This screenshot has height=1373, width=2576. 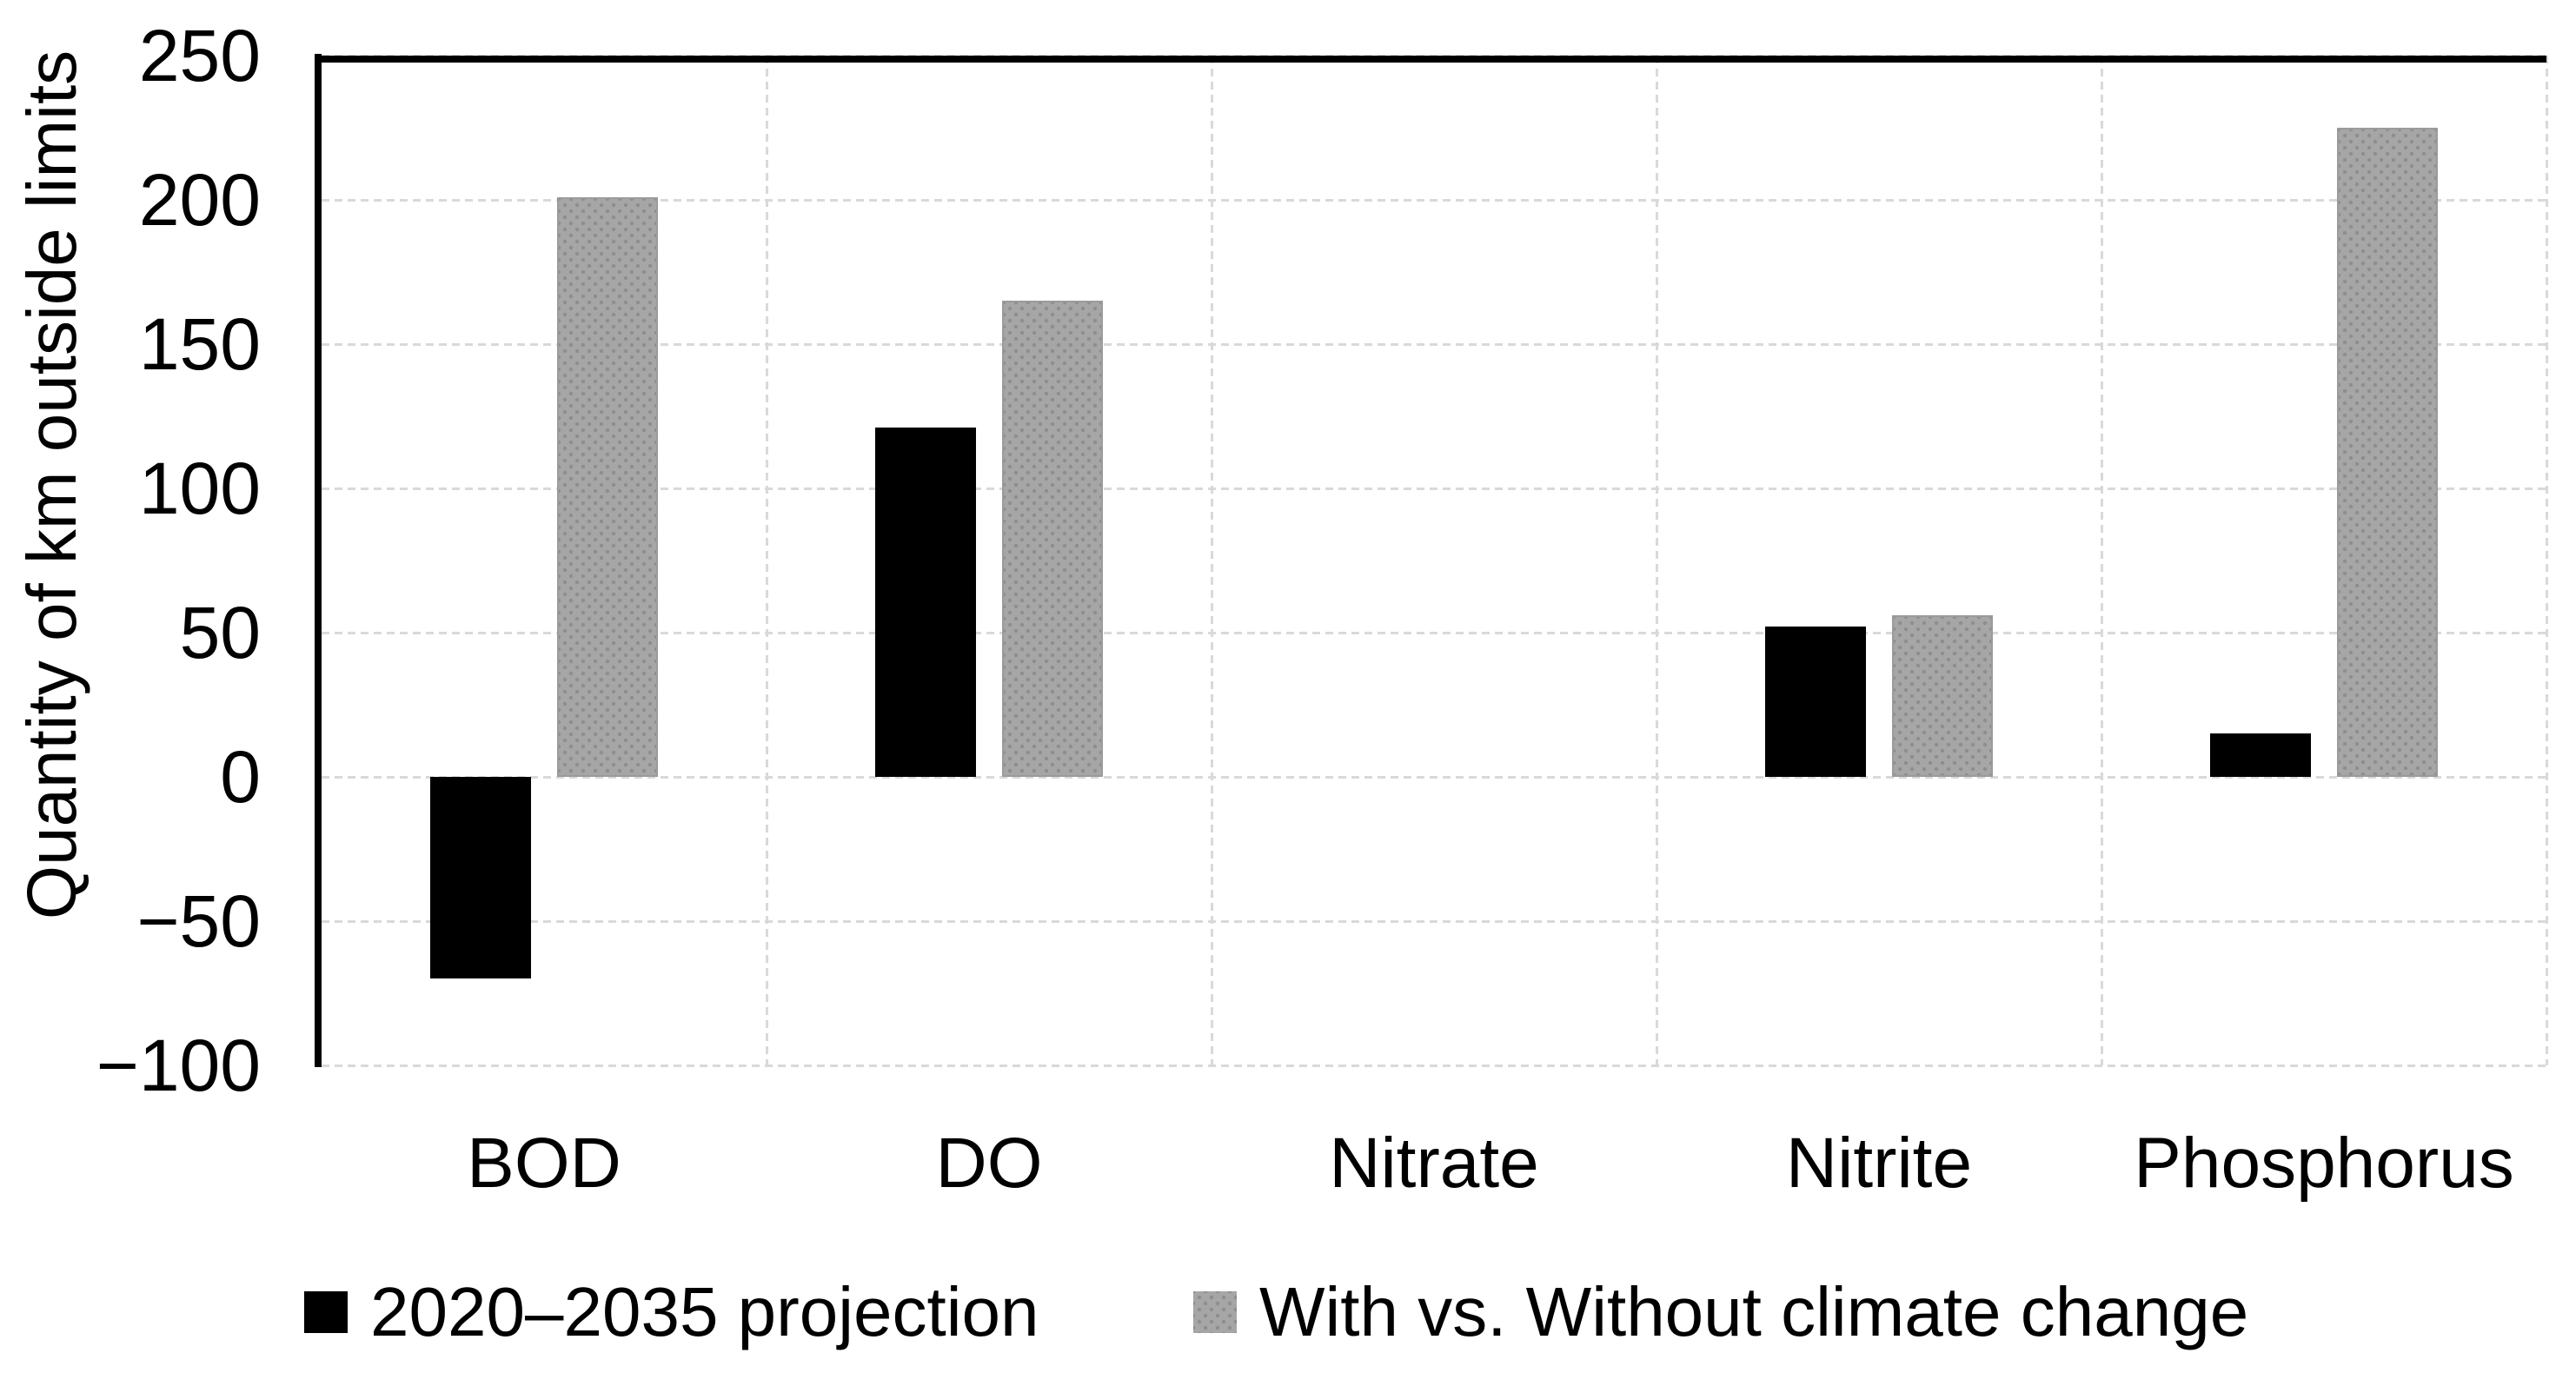 I want to click on legend-label-series1: 2020–2035 projection, so click(x=704, y=1312).